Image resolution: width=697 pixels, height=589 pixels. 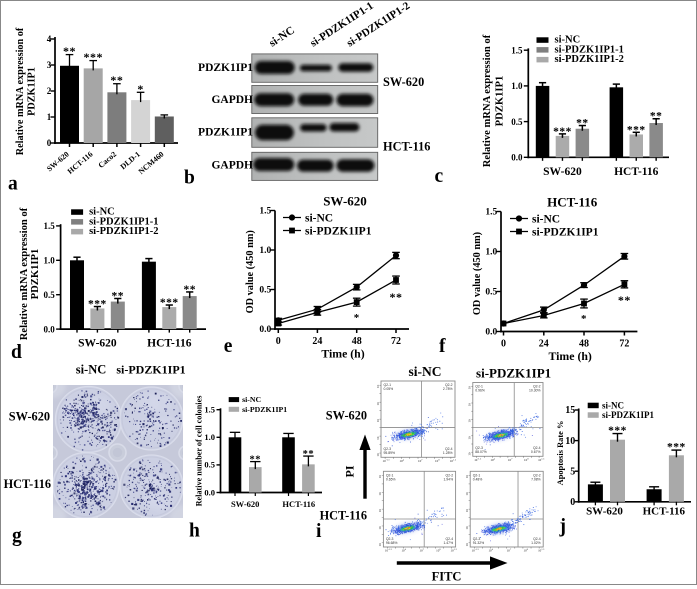 What do you see at coordinates (16, 352) in the screenshot?
I see `svg-text: d` at bounding box center [16, 352].